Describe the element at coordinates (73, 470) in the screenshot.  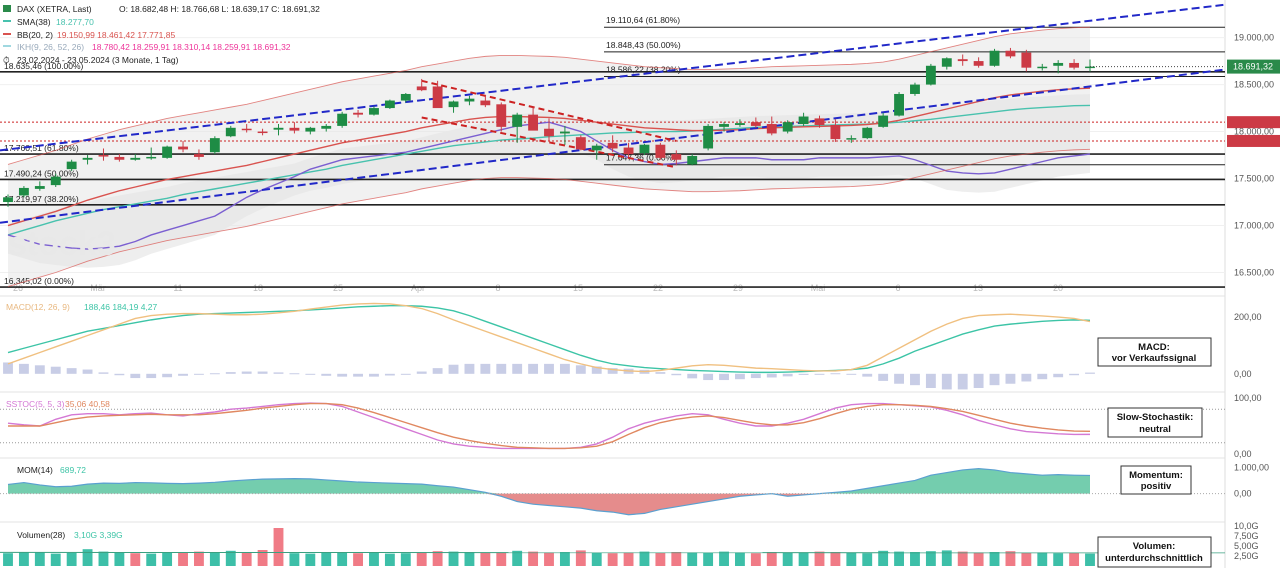
I see `mom-value: 689,72` at that location.